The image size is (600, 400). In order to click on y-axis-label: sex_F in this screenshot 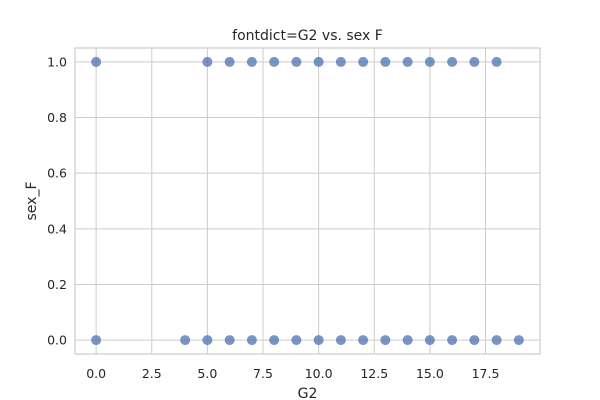, I will do `click(32, 201)`.